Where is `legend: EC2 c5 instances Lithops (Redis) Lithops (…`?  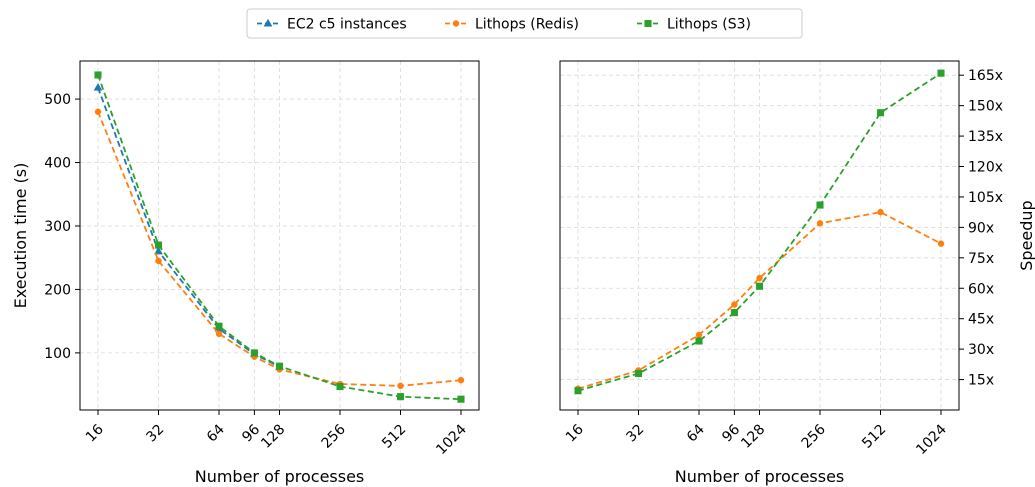
legend: EC2 c5 instances Lithops (Redis) Lithops (… is located at coordinates (524, 23).